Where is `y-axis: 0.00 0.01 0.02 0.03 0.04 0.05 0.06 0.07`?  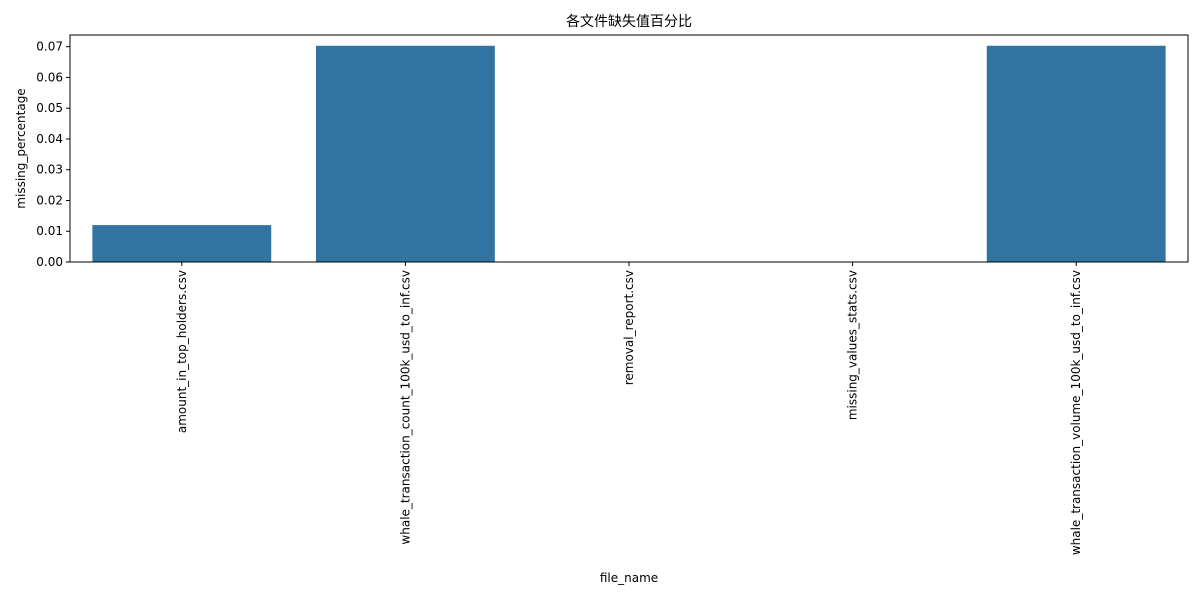
y-axis: 0.00 0.01 0.02 0.03 0.04 0.05 0.06 0.07 is located at coordinates (53, 154).